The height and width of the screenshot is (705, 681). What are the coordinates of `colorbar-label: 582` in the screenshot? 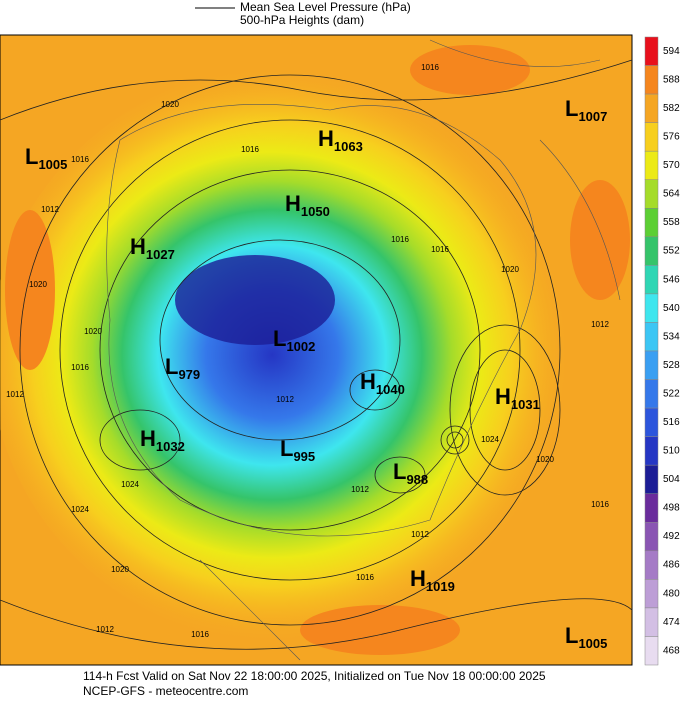 It's located at (671, 108).